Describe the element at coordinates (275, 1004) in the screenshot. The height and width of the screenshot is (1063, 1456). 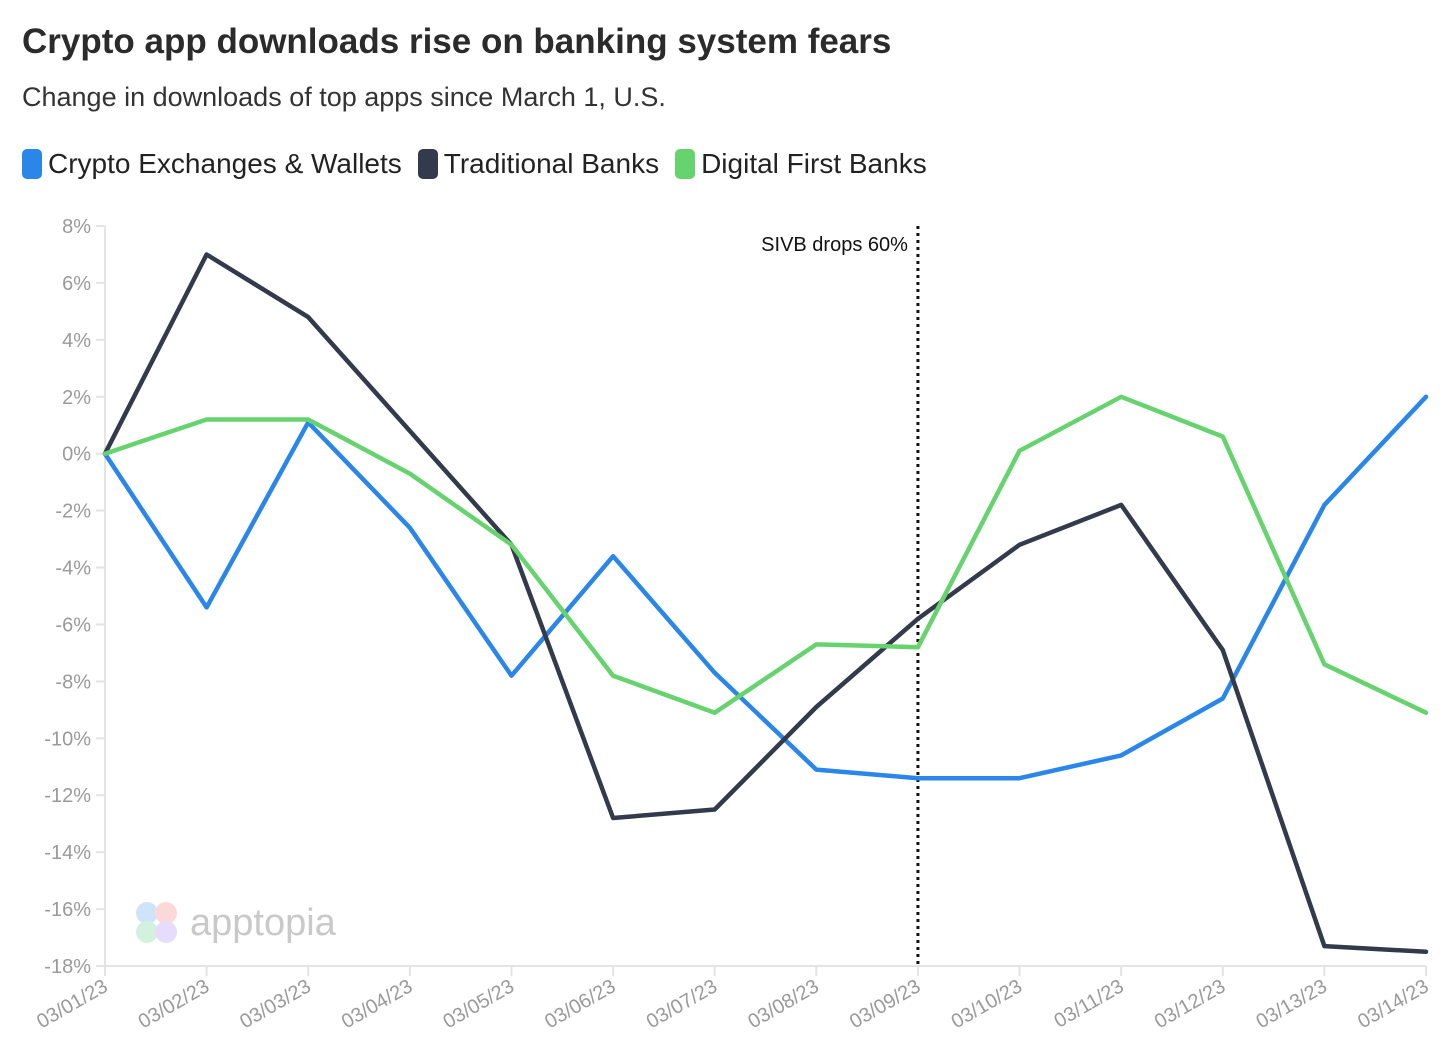
I see `x-tick-label: 03/03/23` at that location.